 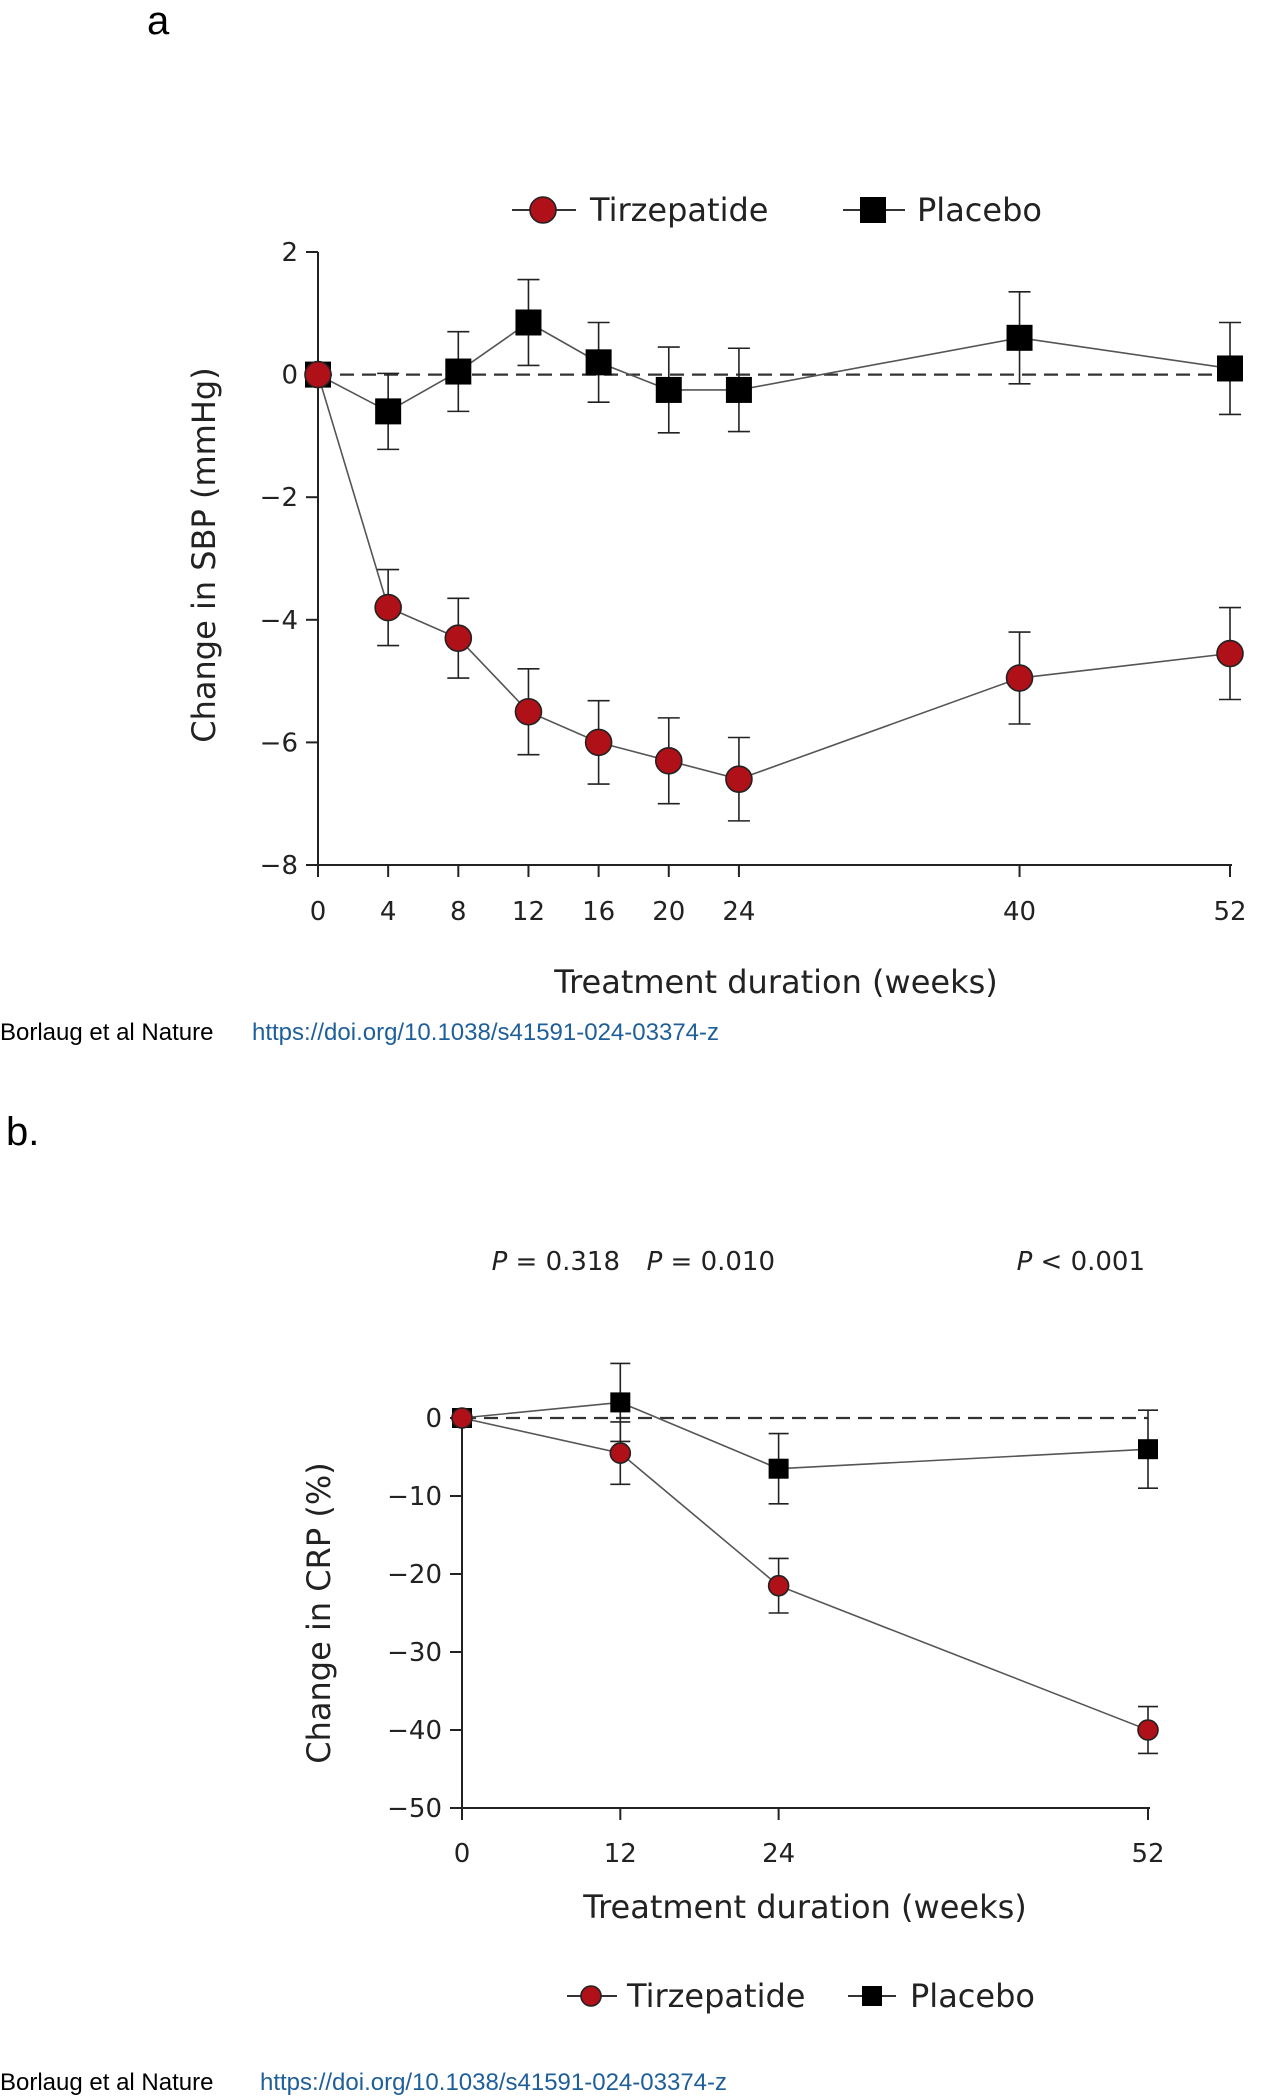 I want to click on series-line-placebo, so click(x=805, y=1435).